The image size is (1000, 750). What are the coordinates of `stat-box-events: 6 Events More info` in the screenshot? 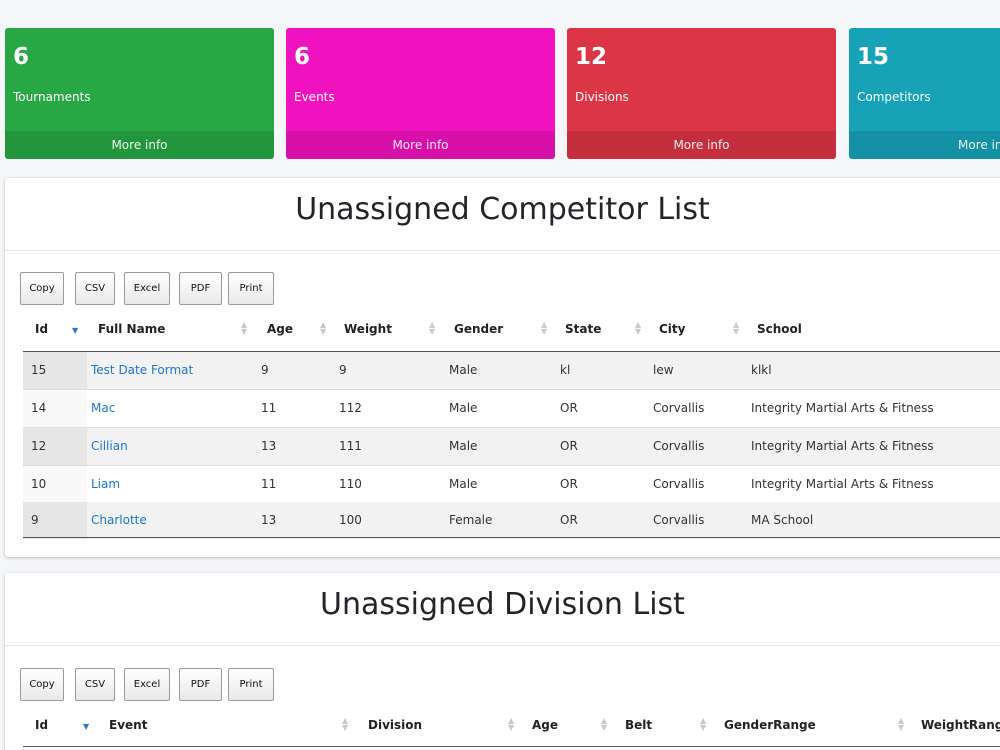 It's located at (420, 93).